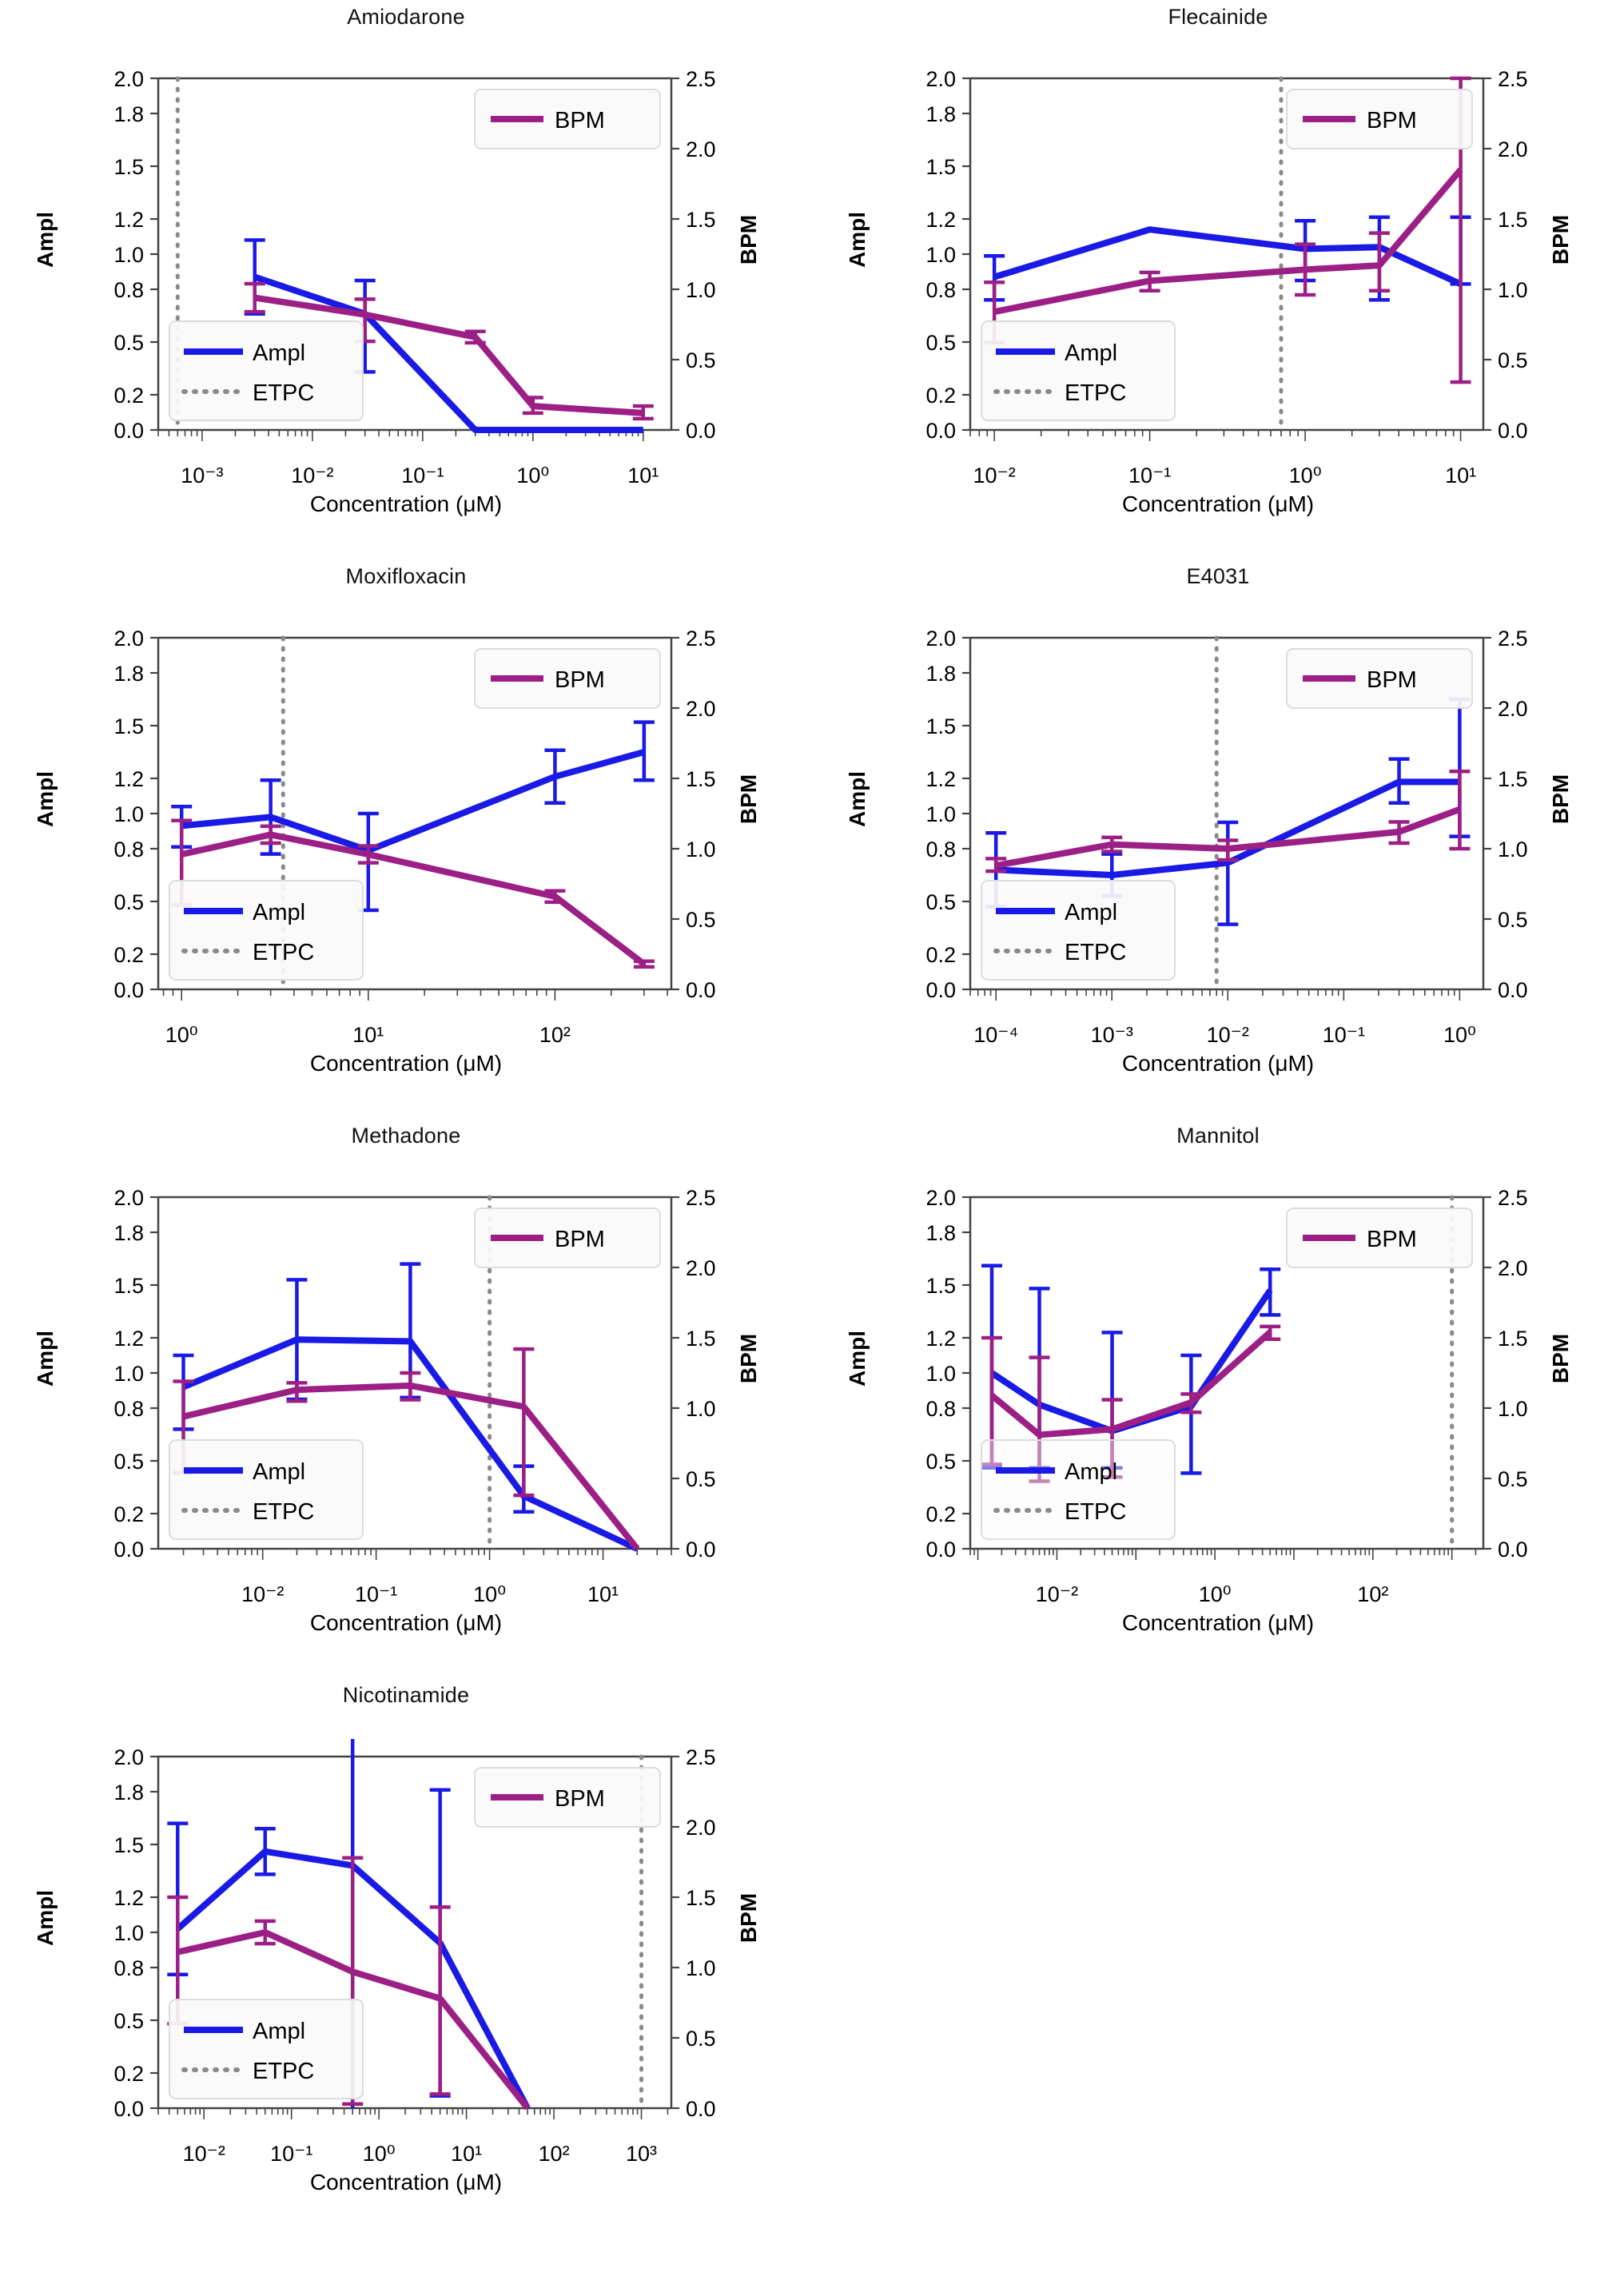 The image size is (1624, 2276). I want to click on xtick-label: 10³, so click(641, 2154).